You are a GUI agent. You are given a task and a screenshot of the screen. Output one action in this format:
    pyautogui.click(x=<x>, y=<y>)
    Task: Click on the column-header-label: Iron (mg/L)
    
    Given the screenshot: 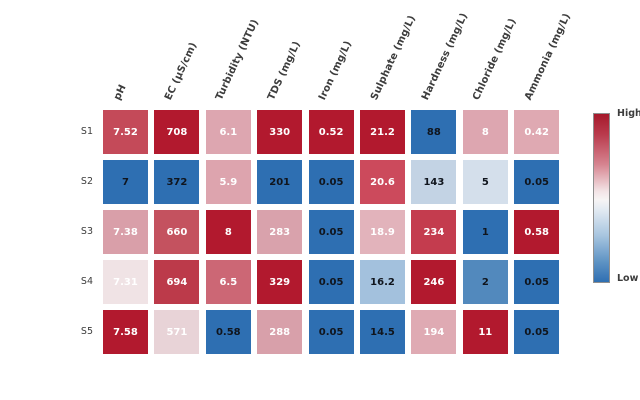 What is the action you would take?
    pyautogui.click(x=336, y=70)
    